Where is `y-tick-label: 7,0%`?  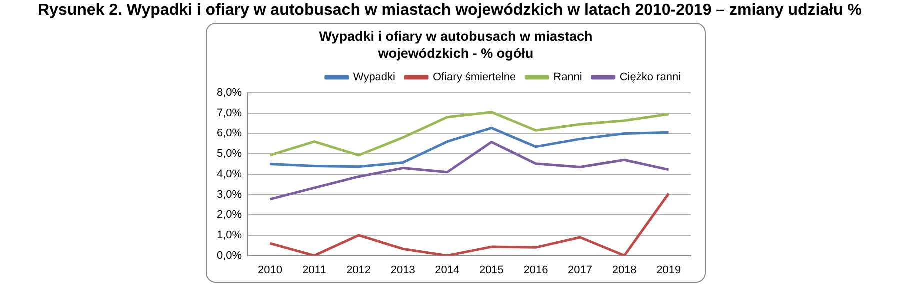 y-tick-label: 7,0% is located at coordinates (229, 113).